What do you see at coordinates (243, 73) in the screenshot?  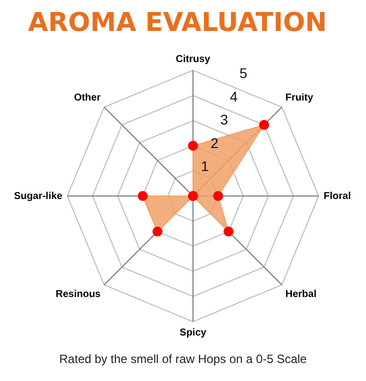 I see `y-tick-label: 5` at bounding box center [243, 73].